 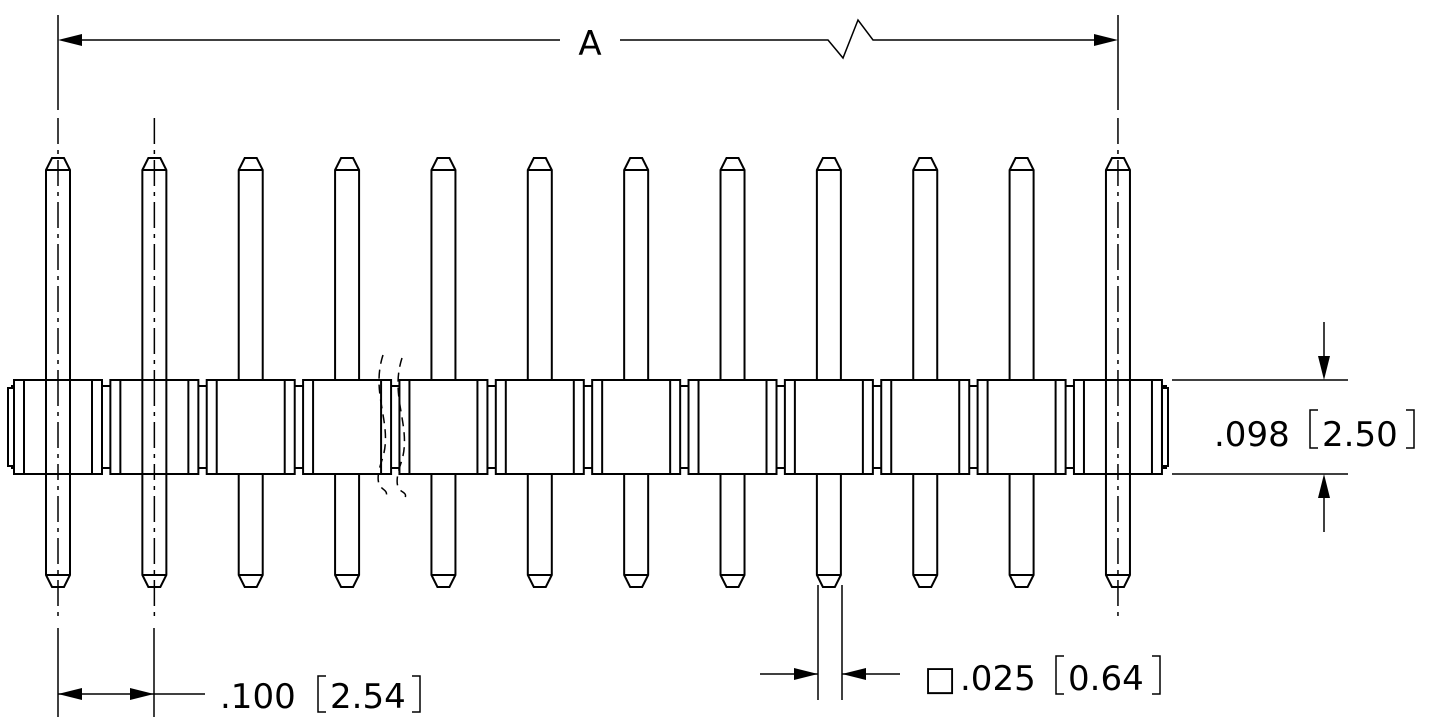 I want to click on pitch-bracket-close, so click(x=416, y=694).